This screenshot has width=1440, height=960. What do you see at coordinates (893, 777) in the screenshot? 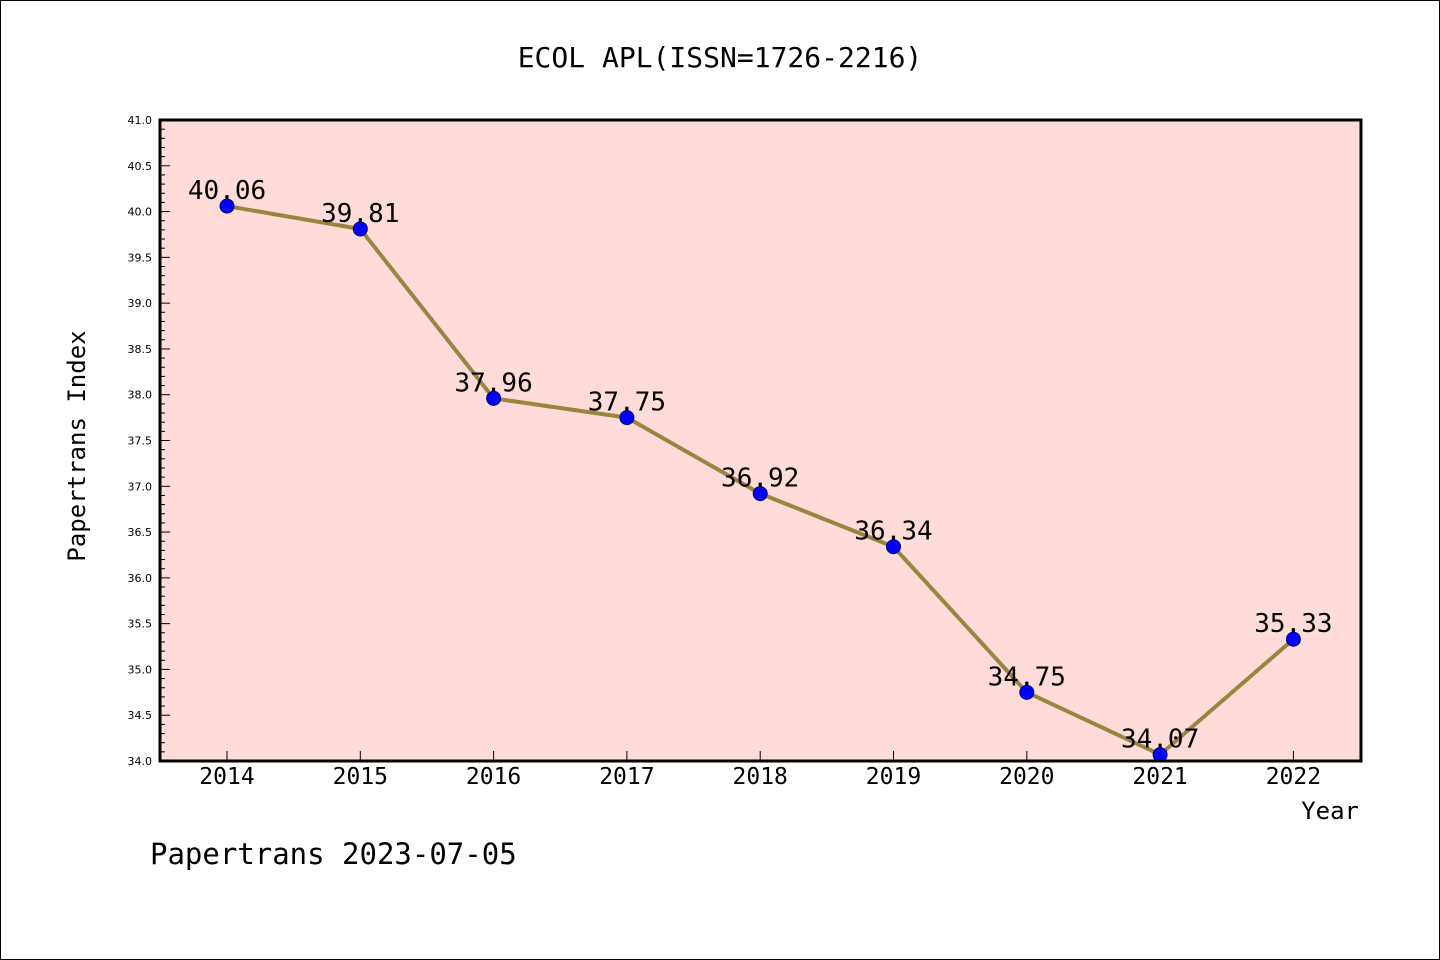
I see `x-tick-label: 2019` at bounding box center [893, 777].